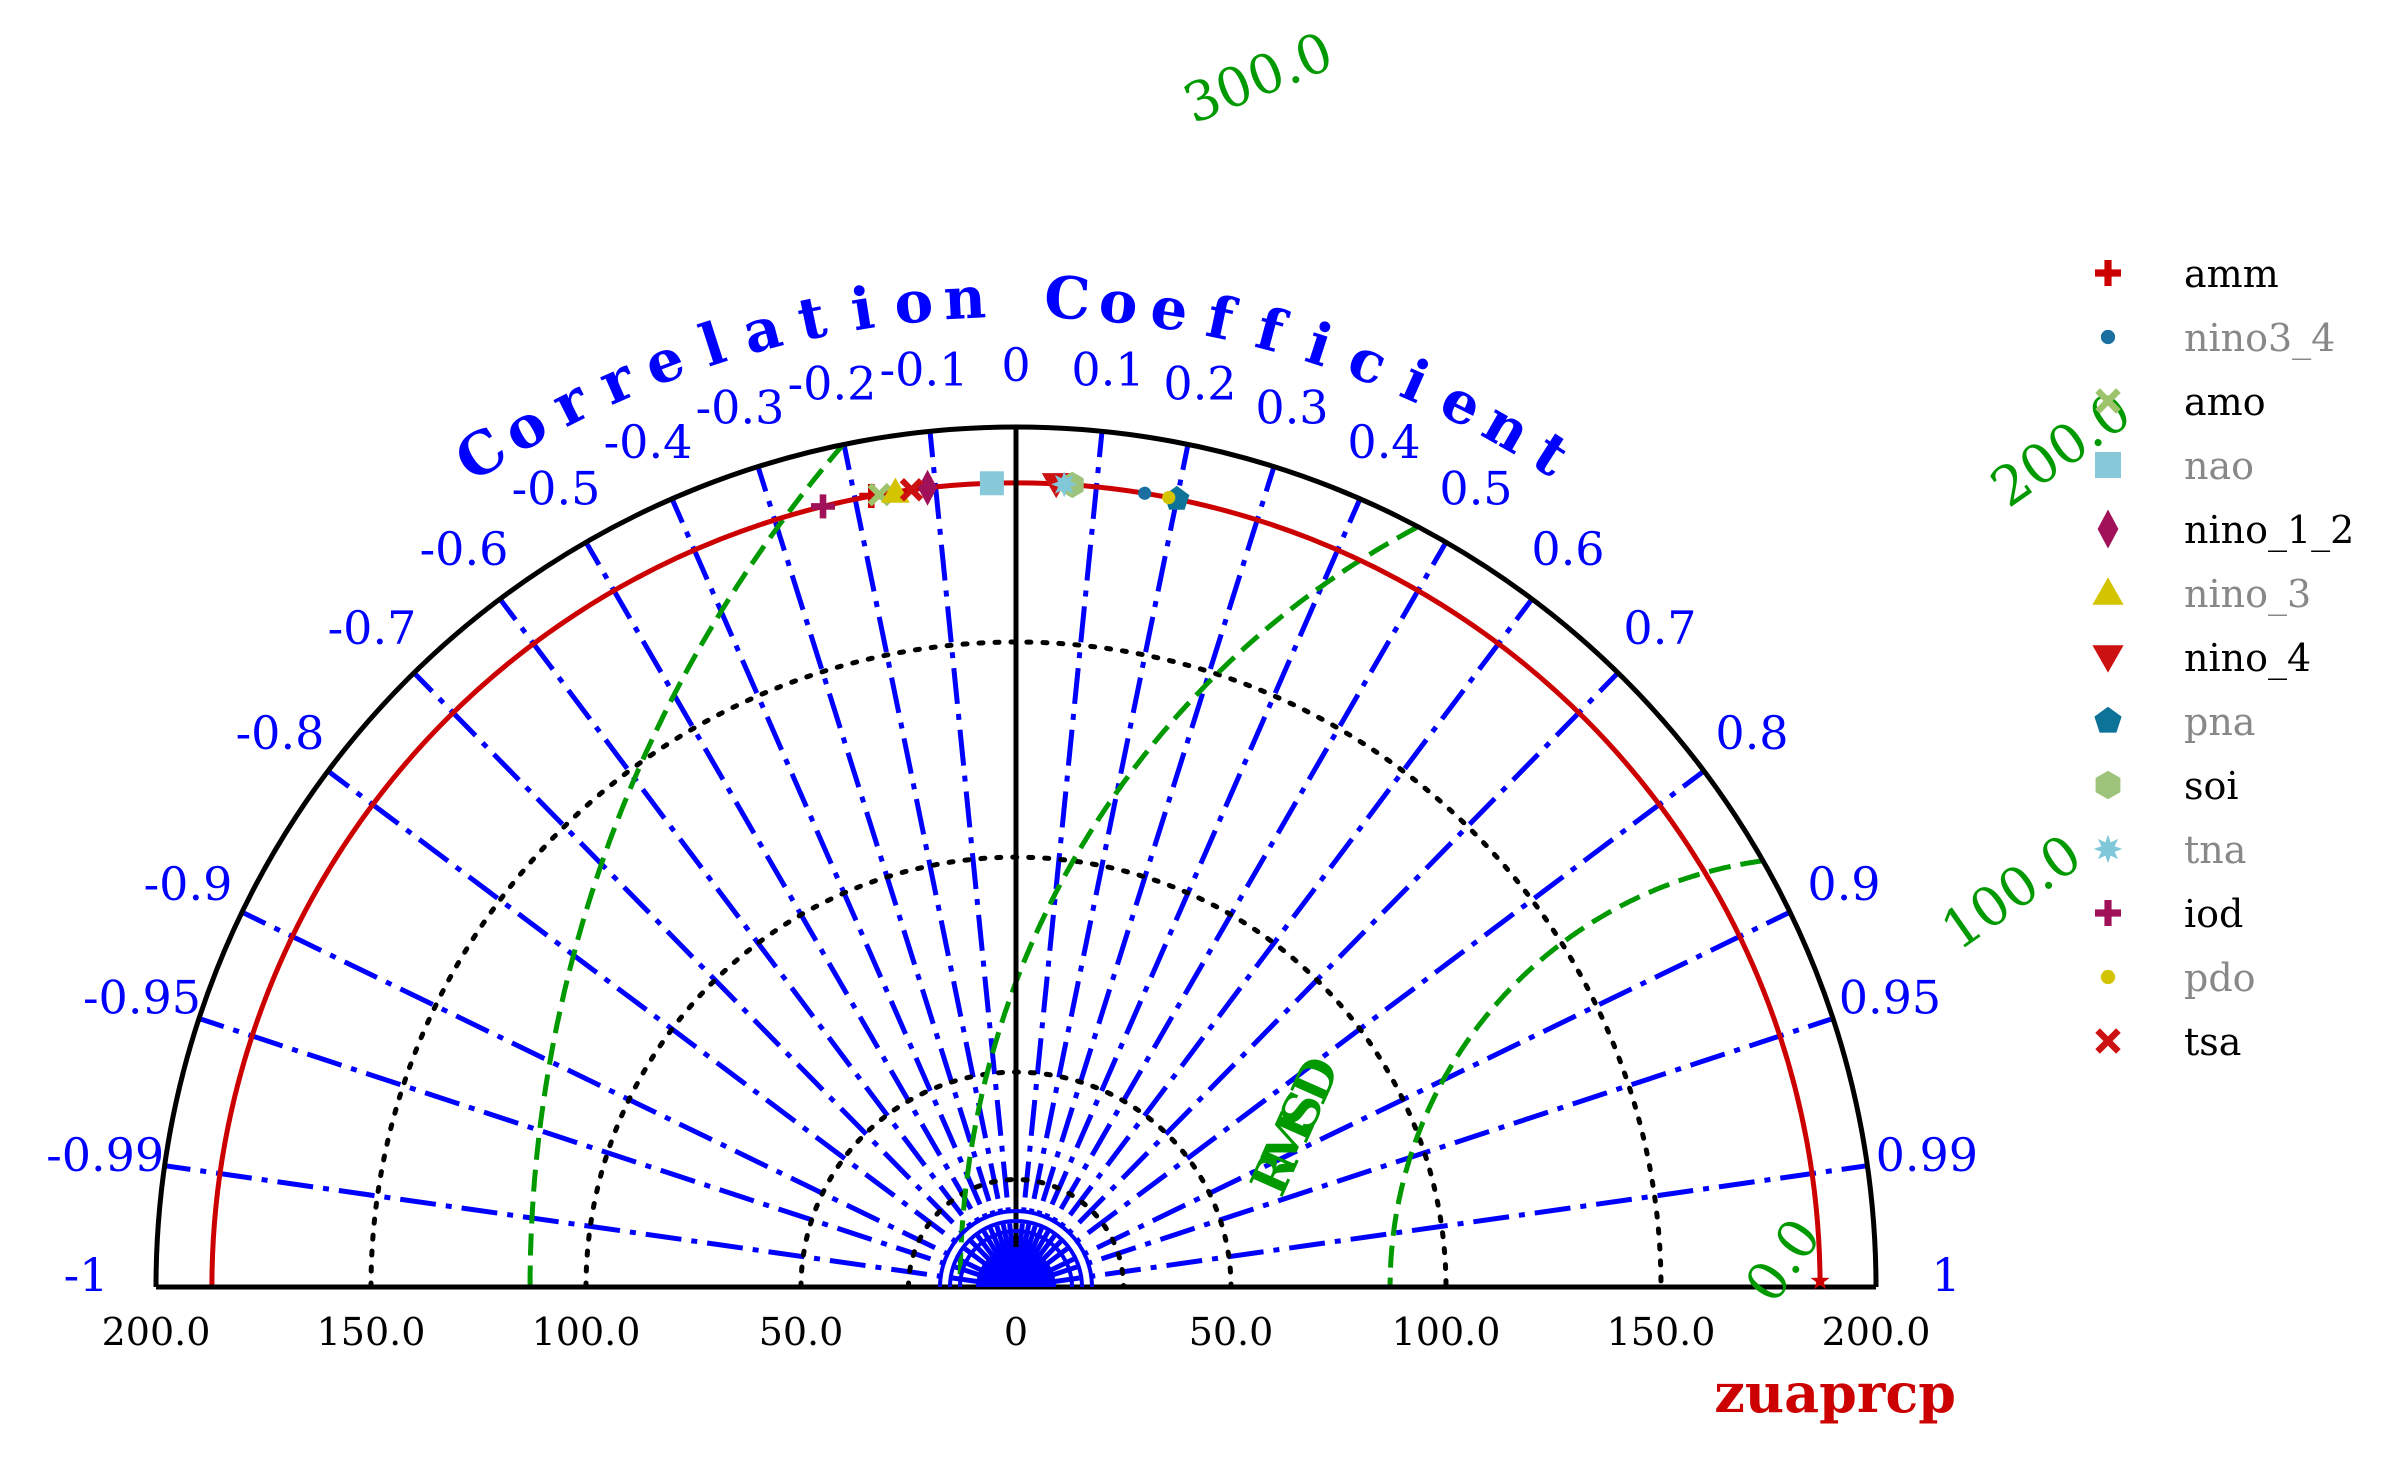 This screenshot has width=2403, height=1457. What do you see at coordinates (2219, 722) in the screenshot?
I see `legend-label-pna: pna` at bounding box center [2219, 722].